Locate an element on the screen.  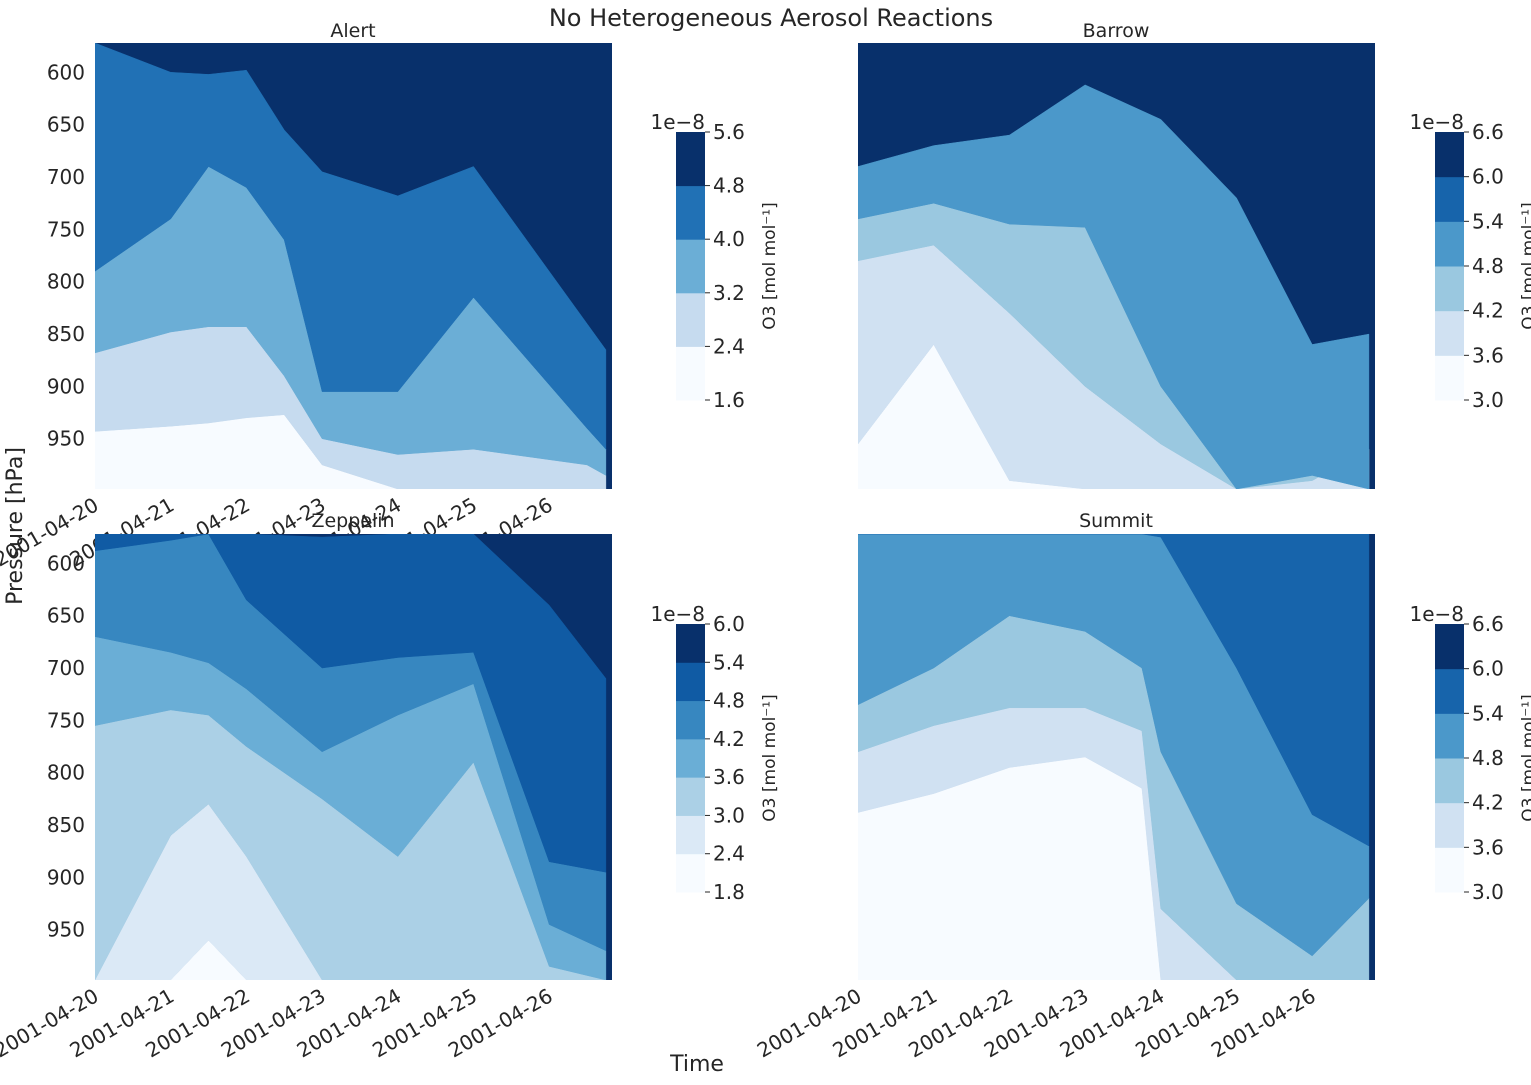
colorbar-tick-label: 1.8 is located at coordinates (729, 892).